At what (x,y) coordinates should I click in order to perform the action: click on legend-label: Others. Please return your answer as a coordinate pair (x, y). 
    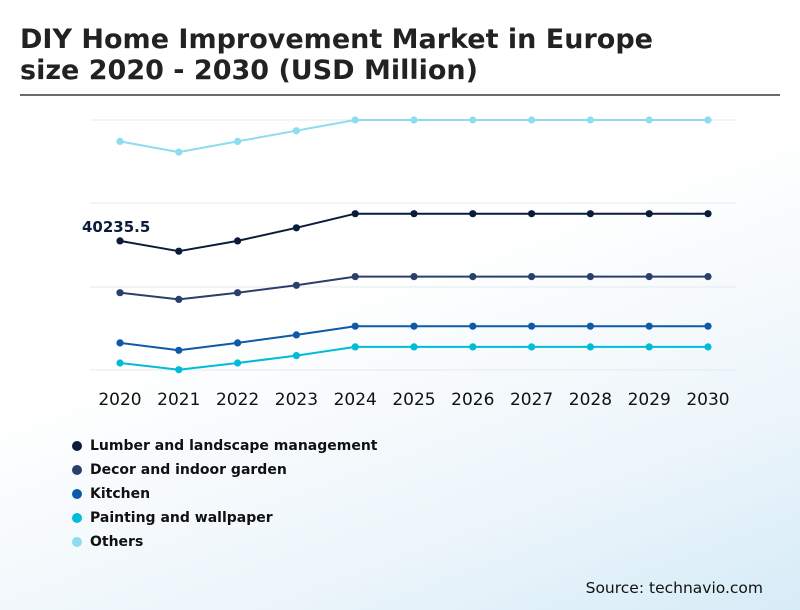
    Looking at the image, I should click on (117, 542).